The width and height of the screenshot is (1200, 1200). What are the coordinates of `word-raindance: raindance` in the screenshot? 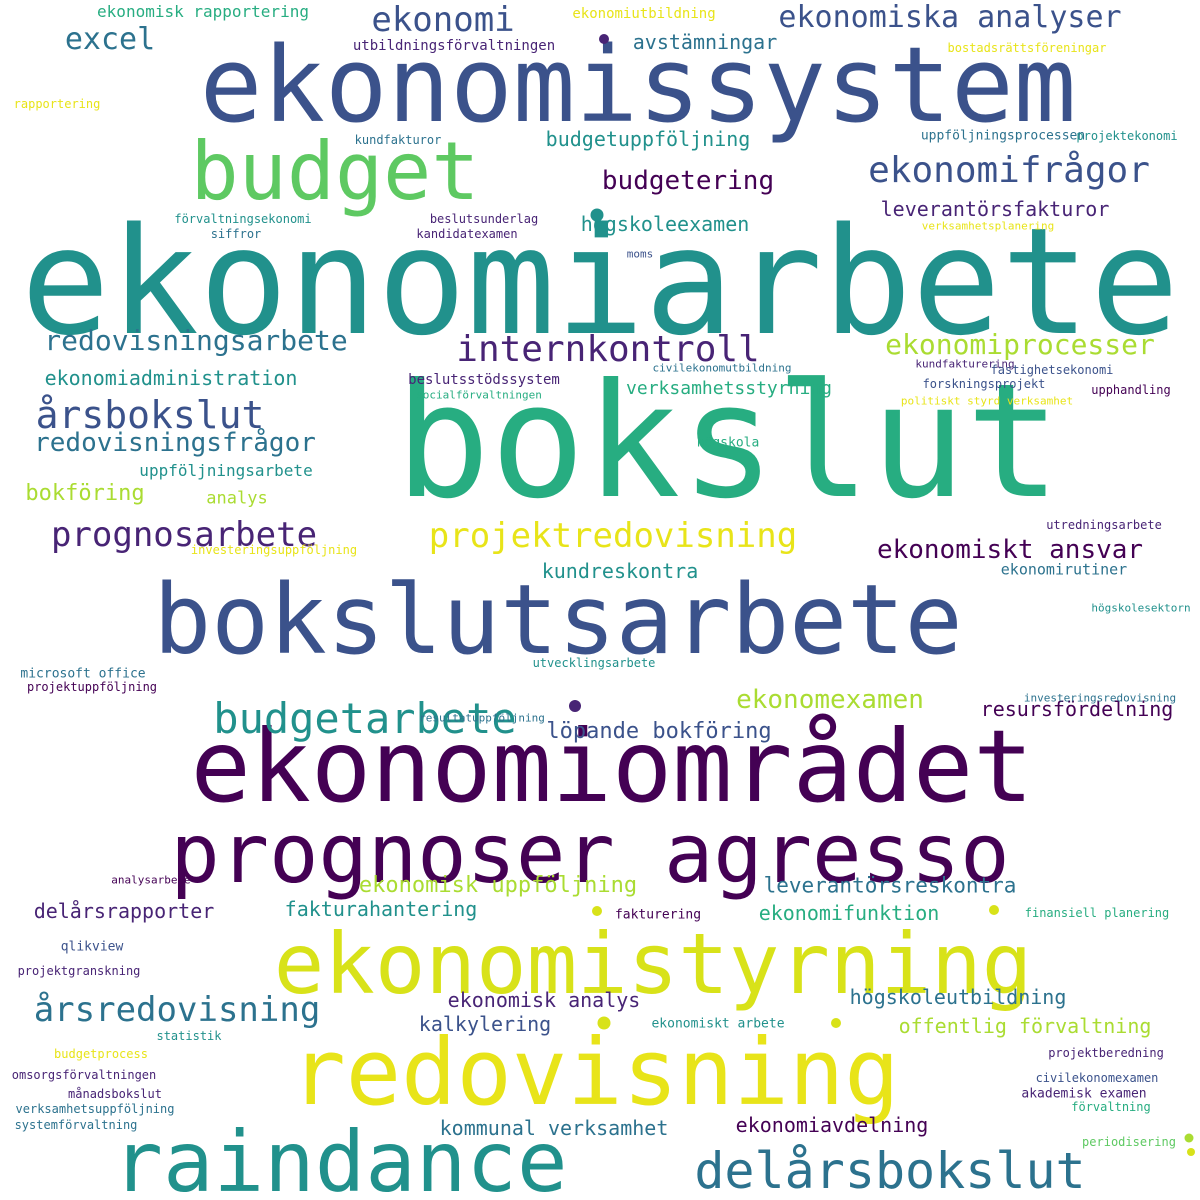 It's located at (340, 1156).